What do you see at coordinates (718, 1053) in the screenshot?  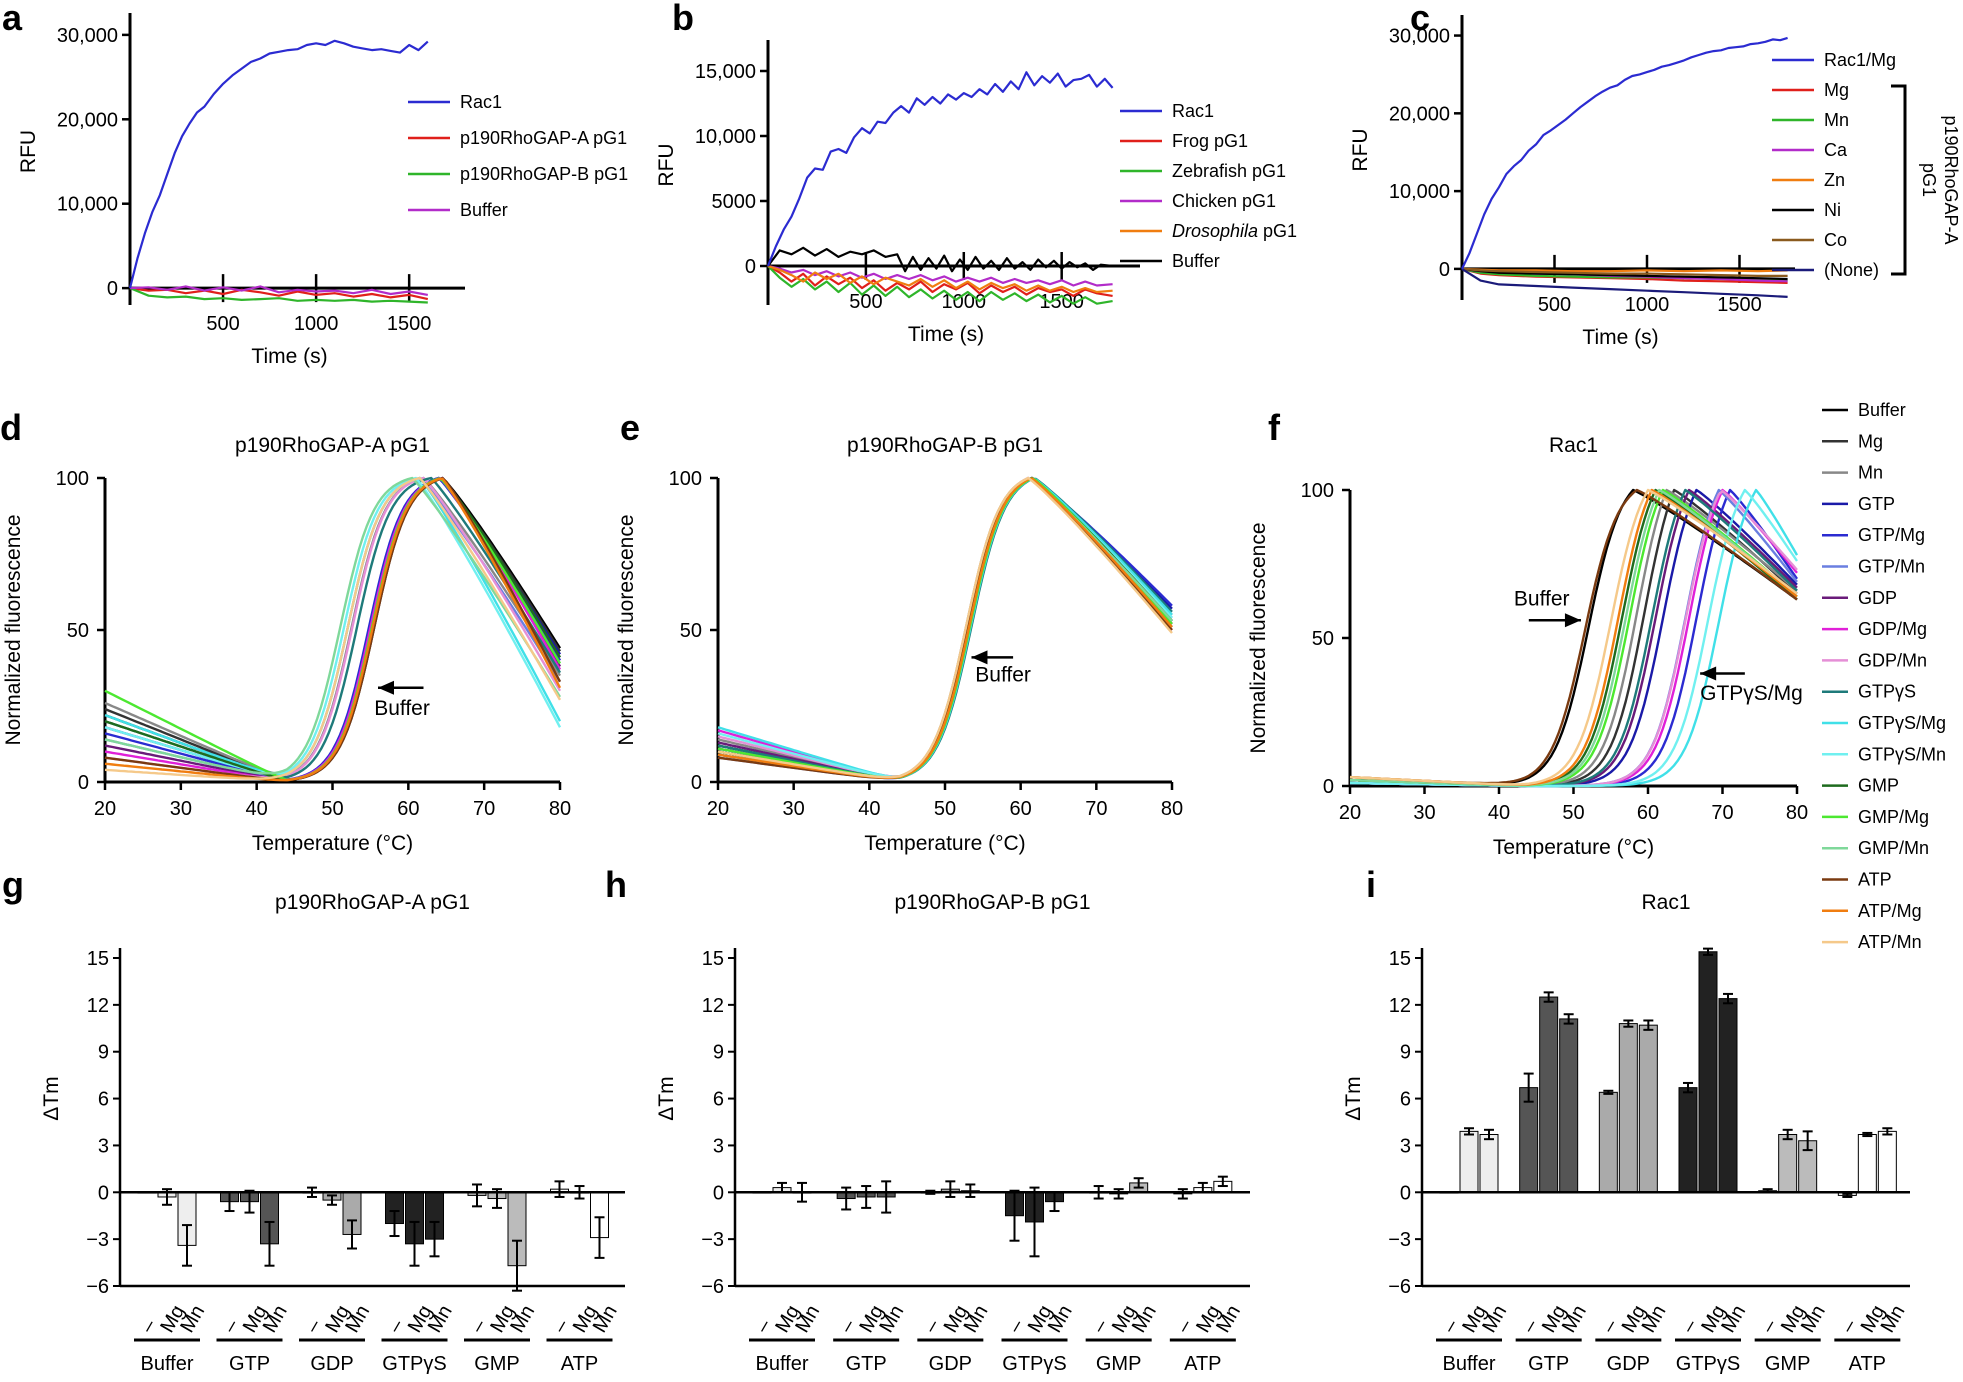 I see `y-tick-label: 9` at bounding box center [718, 1053].